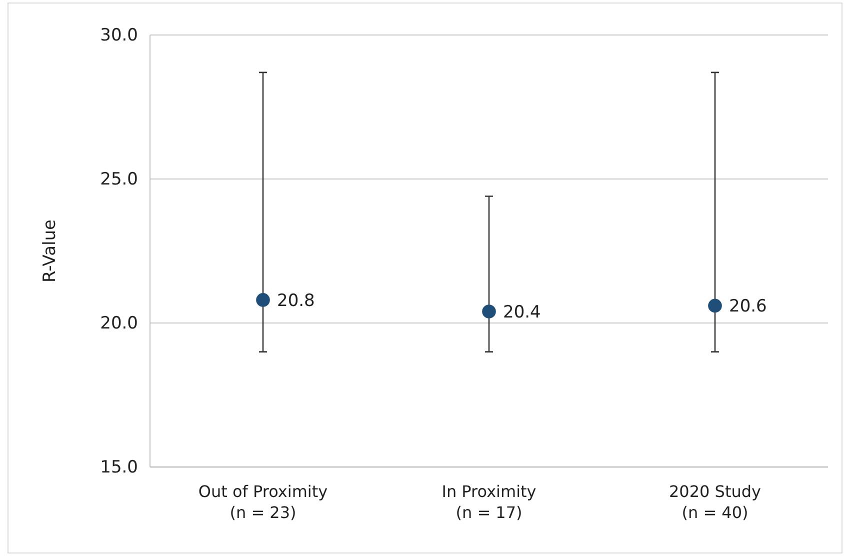  What do you see at coordinates (522, 312) in the screenshot?
I see `data-label: 20.4` at bounding box center [522, 312].